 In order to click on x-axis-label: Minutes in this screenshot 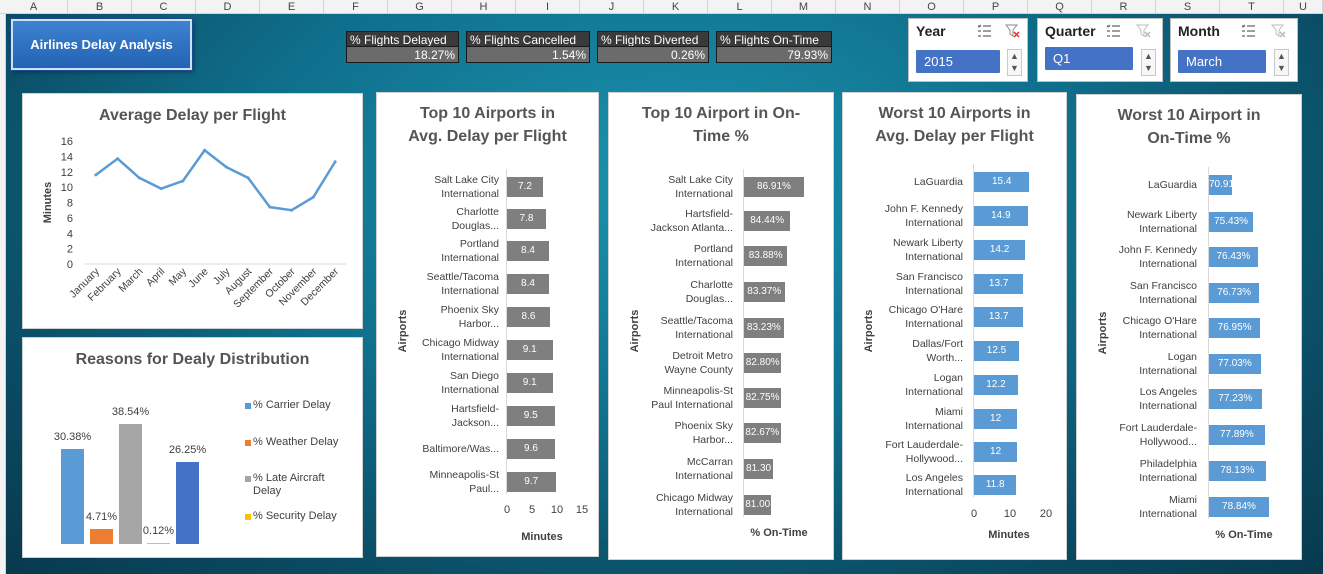, I will do `click(542, 537)`.